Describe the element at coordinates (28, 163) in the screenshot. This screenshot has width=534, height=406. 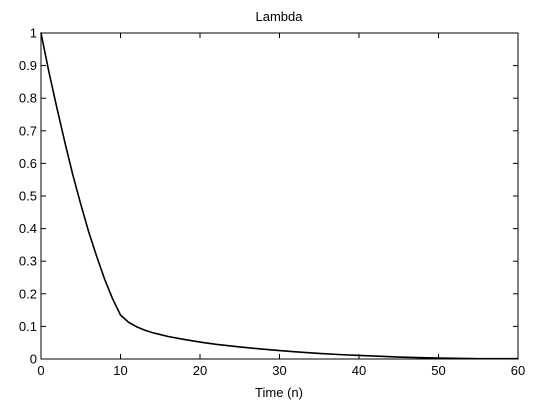
I see `y-tick-label: 0.6` at that location.